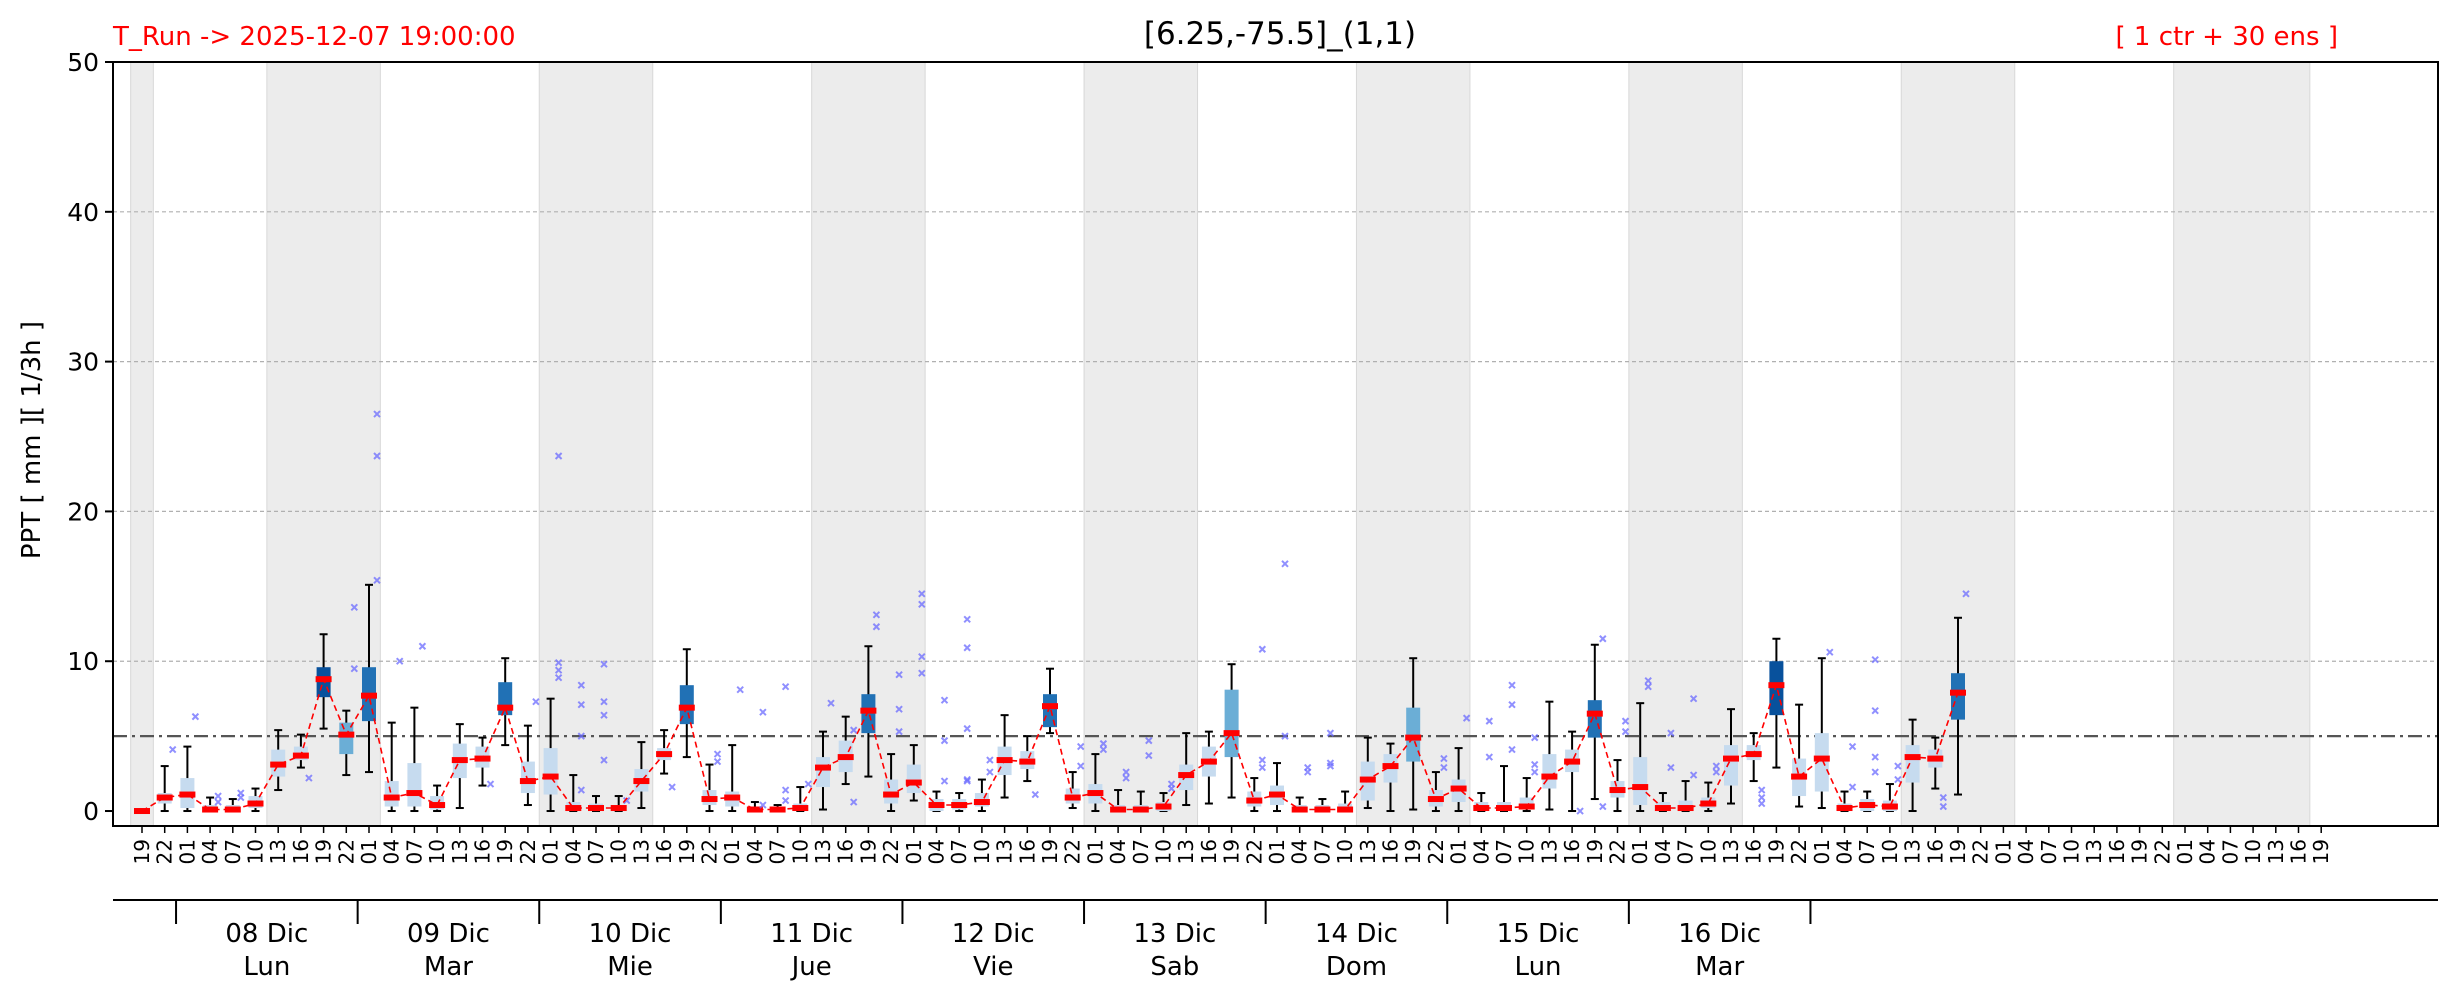  What do you see at coordinates (314, 37) in the screenshot?
I see `run-label: T_Run -> 2025-12-07 19:00:00` at bounding box center [314, 37].